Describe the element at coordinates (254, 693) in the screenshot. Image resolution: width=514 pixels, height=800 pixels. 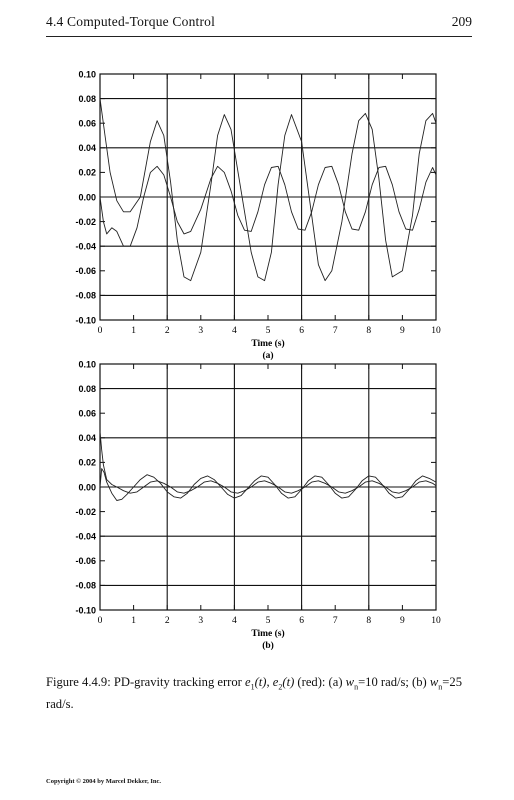
I see `caption-wn-b-val: =25 rad/s.` at that location.